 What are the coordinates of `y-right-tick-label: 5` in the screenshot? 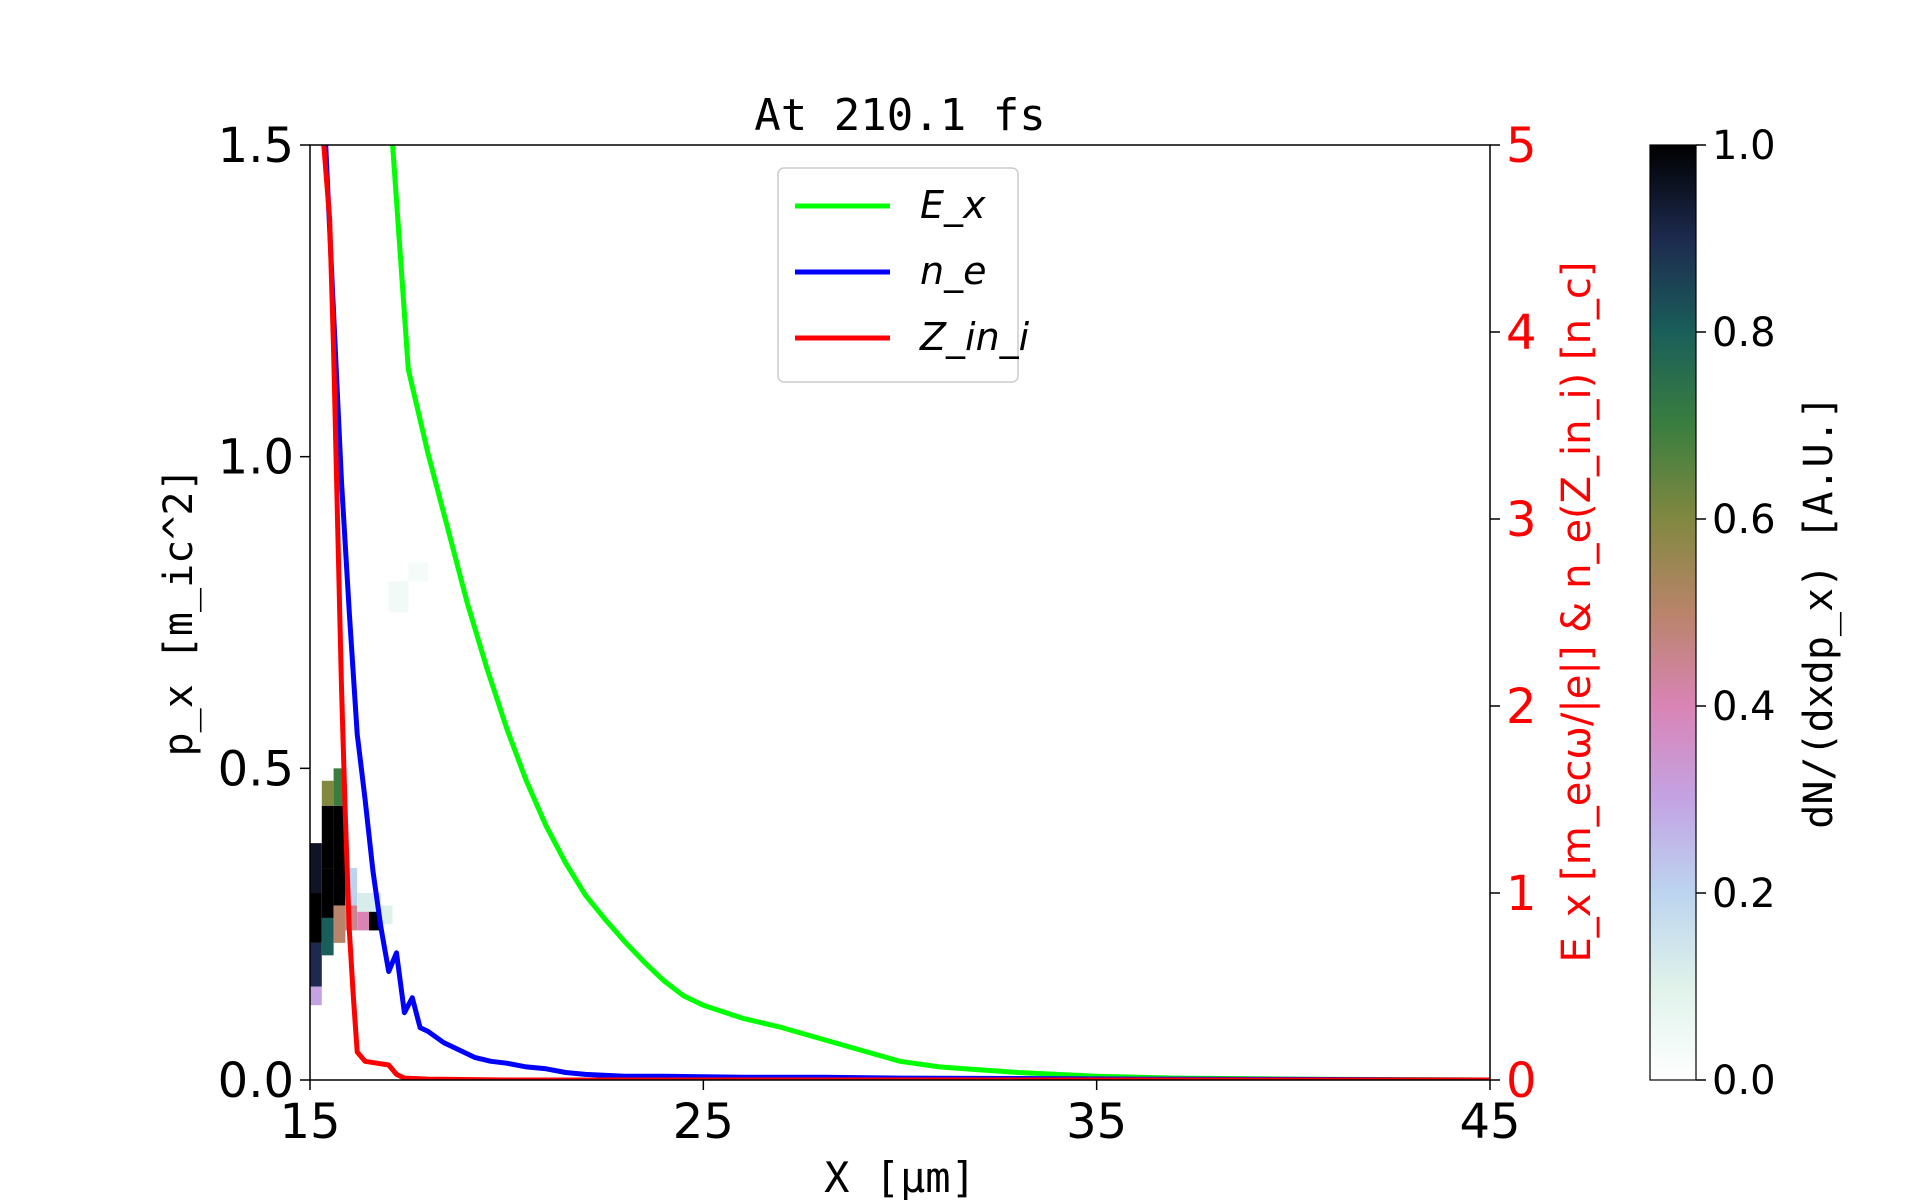 It's located at (1521, 146).